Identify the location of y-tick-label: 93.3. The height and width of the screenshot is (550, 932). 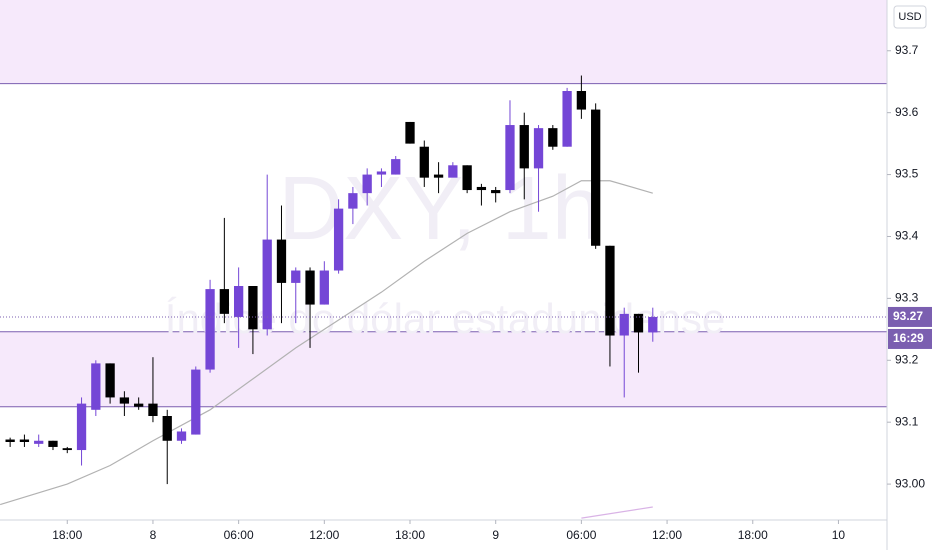
(907, 298).